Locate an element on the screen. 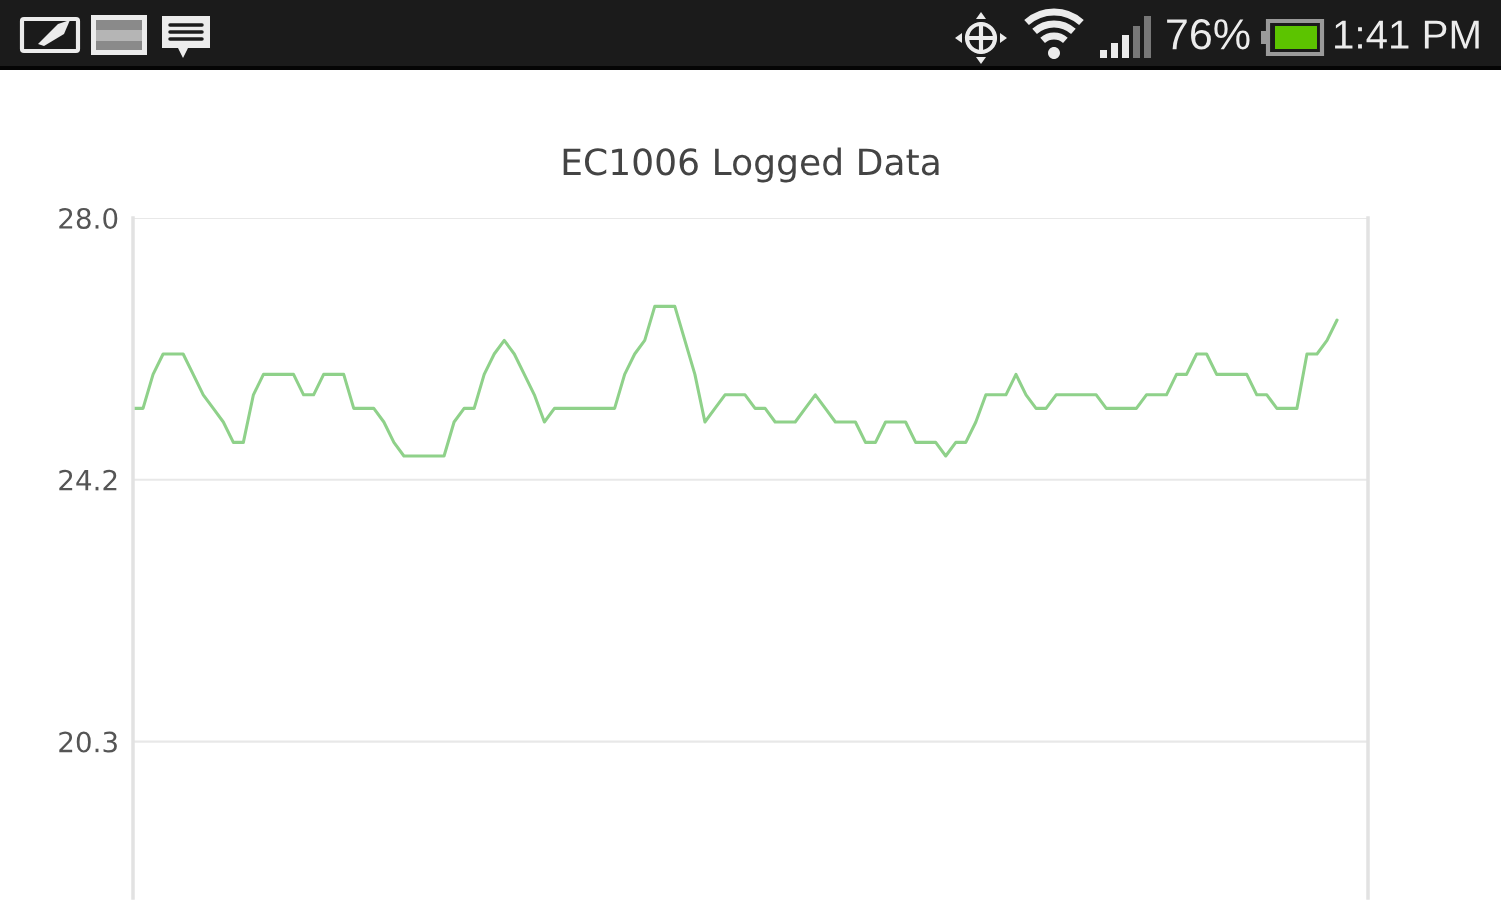  line-series is located at coordinates (736, 381).